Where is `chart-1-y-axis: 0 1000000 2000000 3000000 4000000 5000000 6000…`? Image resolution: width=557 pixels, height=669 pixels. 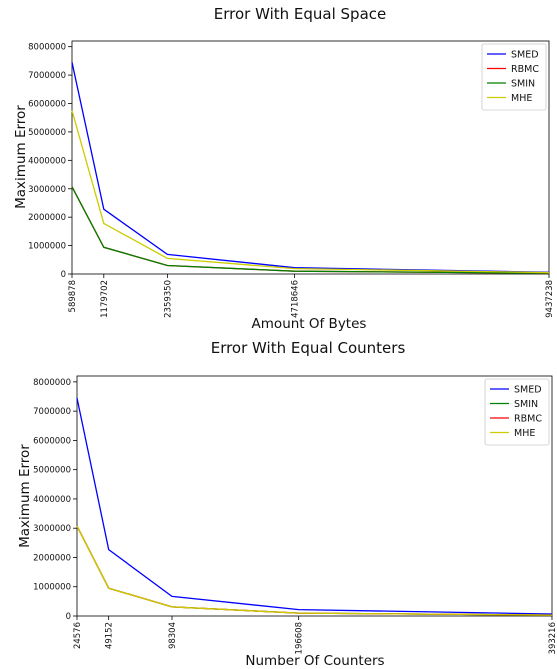
chart-1-y-axis: 0 1000000 2000000 3000000 4000000 5000000 6000… is located at coordinates (50, 161).